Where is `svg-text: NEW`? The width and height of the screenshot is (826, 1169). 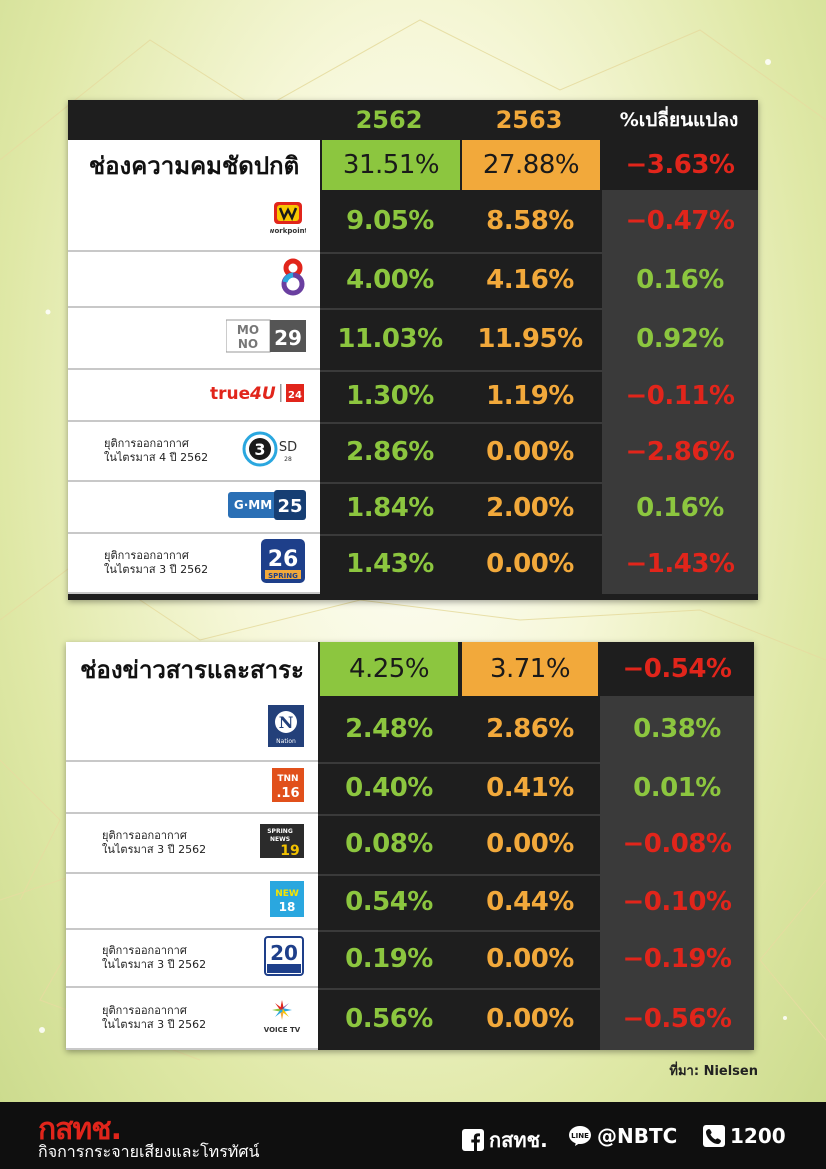 svg-text: NEW is located at coordinates (287, 894).